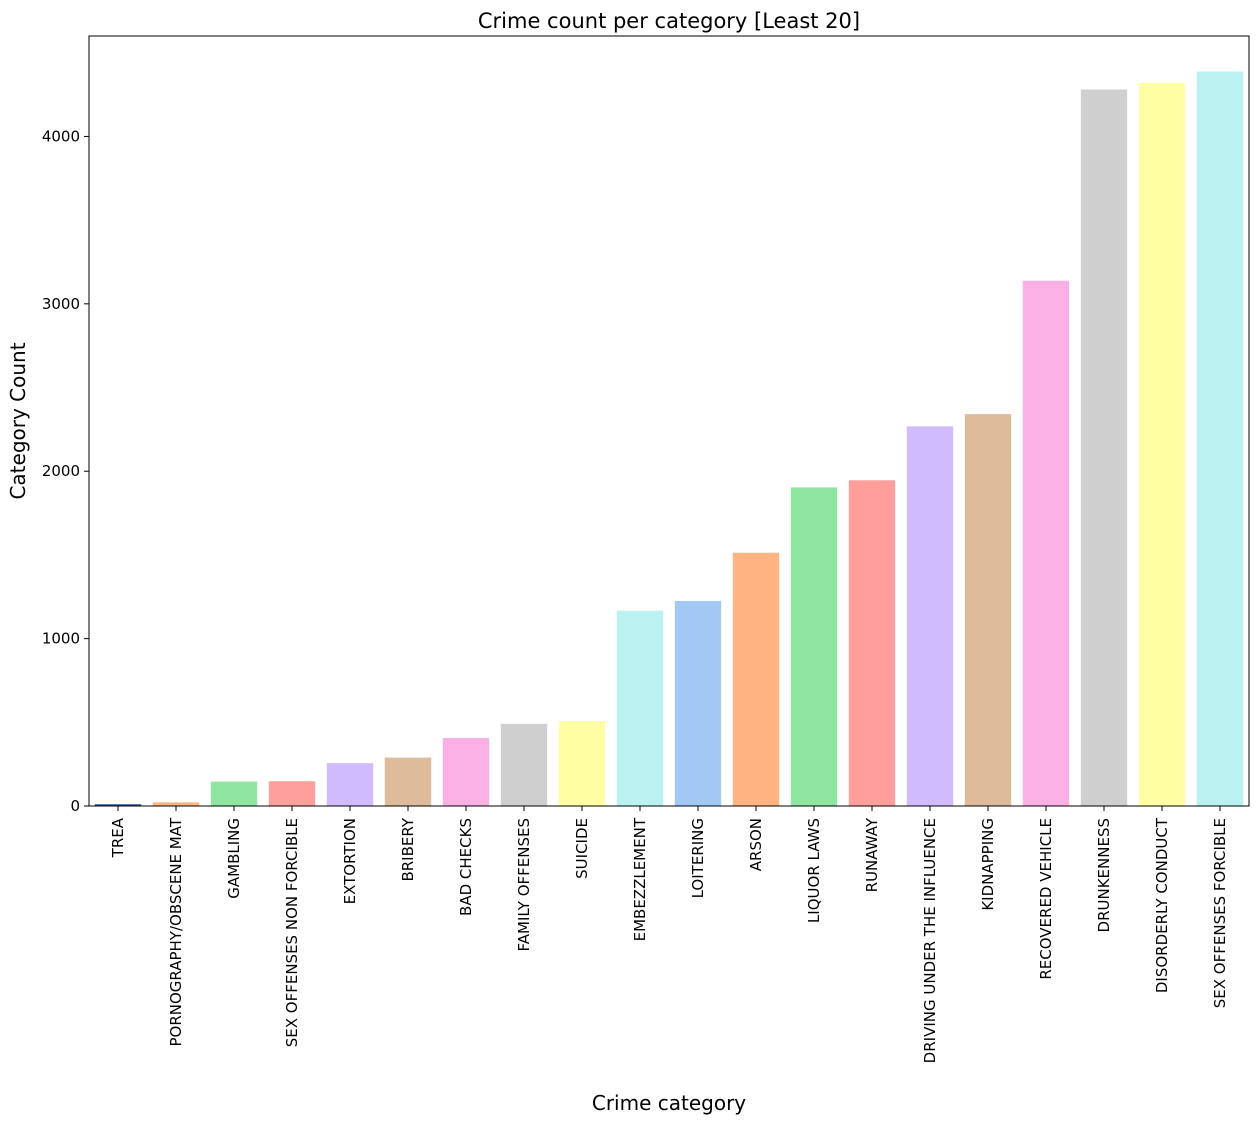 The width and height of the screenshot is (1260, 1123). I want to click on x-tick-label-15: KIDNAPPING, so click(988, 864).